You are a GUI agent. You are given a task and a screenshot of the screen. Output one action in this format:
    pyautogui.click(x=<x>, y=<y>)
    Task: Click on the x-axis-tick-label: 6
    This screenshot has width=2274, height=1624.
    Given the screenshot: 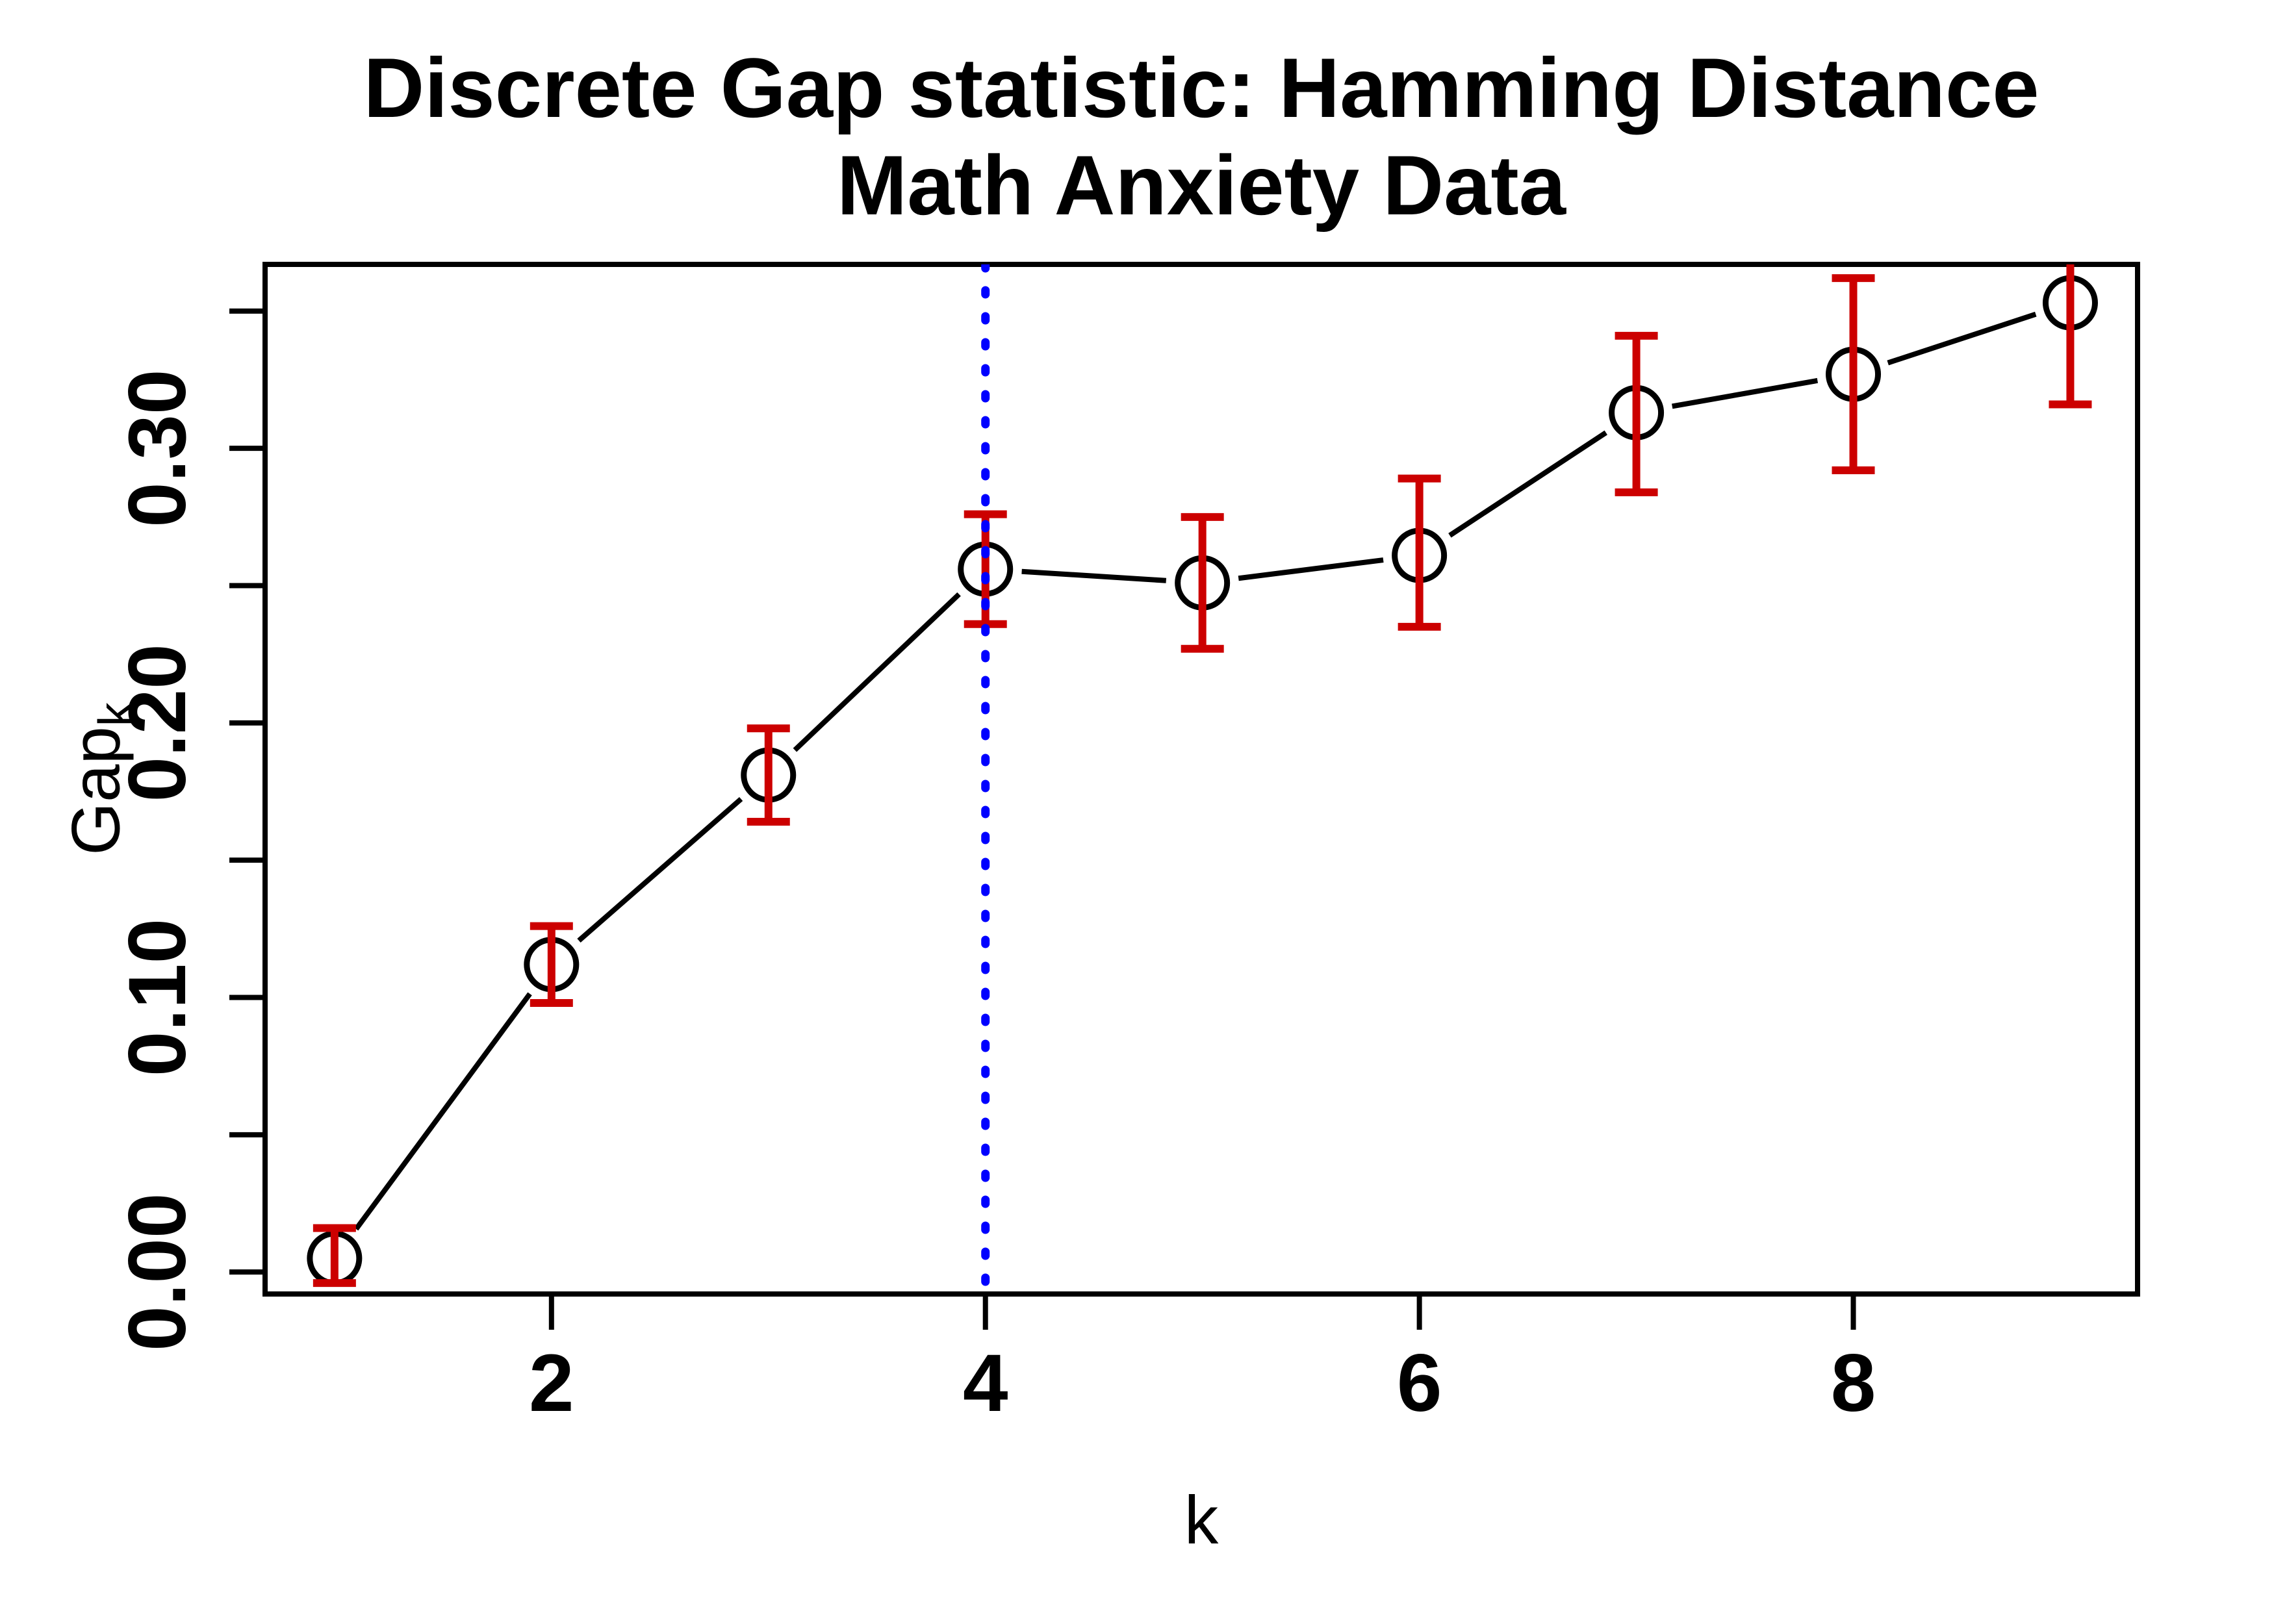 What is the action you would take?
    pyautogui.click(x=1419, y=1383)
    